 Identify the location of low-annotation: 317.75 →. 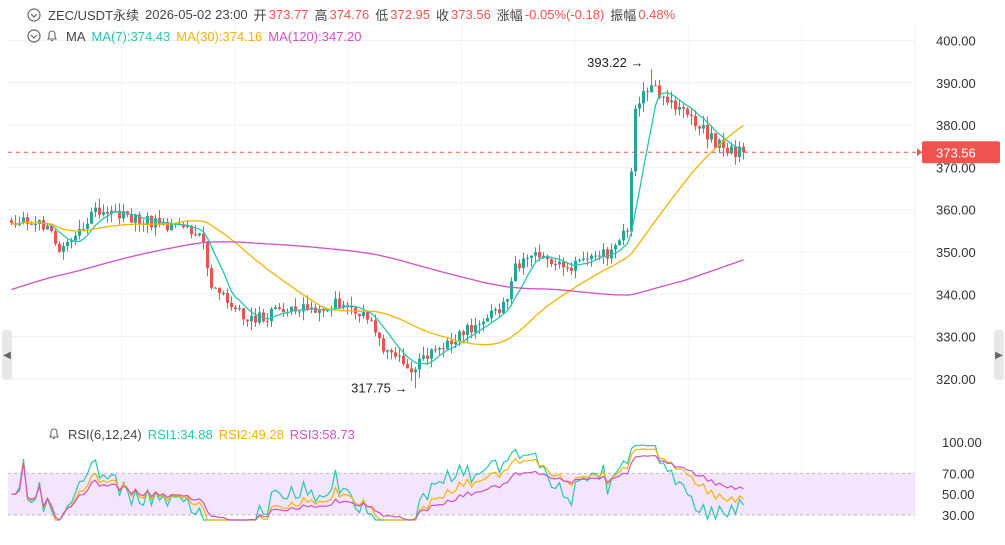
(379, 387).